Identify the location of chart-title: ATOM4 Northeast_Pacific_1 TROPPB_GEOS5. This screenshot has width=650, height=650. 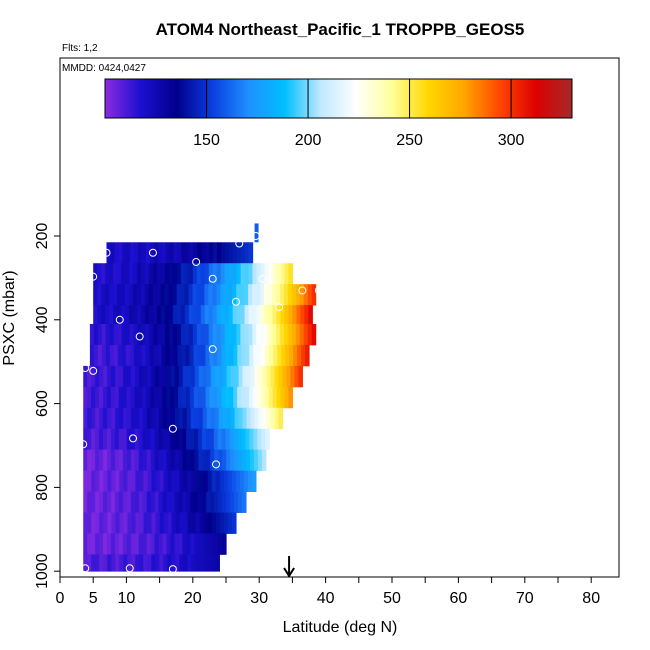
(340, 29).